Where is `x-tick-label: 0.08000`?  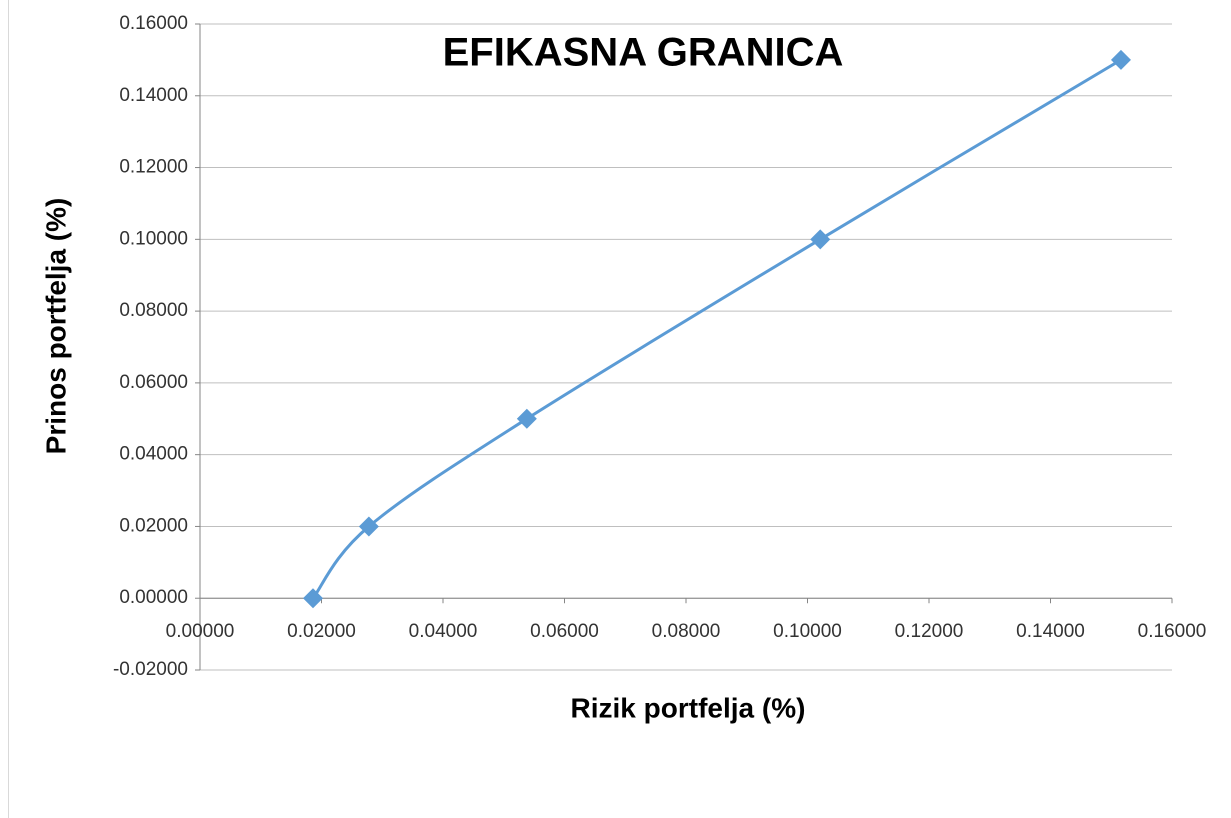
x-tick-label: 0.08000 is located at coordinates (686, 631).